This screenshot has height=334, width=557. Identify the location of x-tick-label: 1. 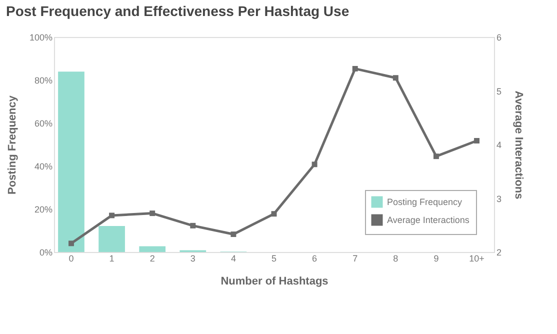
(111, 259).